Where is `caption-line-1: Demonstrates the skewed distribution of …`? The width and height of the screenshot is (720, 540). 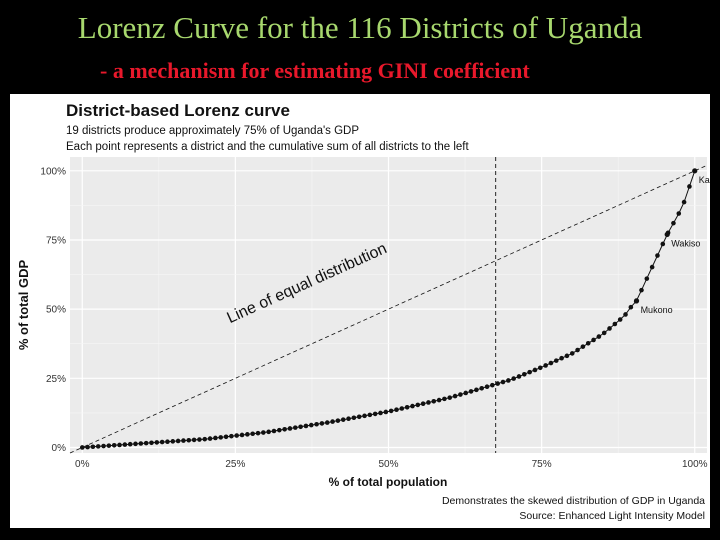
caption-line-1: Demonstrates the skewed distribution of … is located at coordinates (573, 501).